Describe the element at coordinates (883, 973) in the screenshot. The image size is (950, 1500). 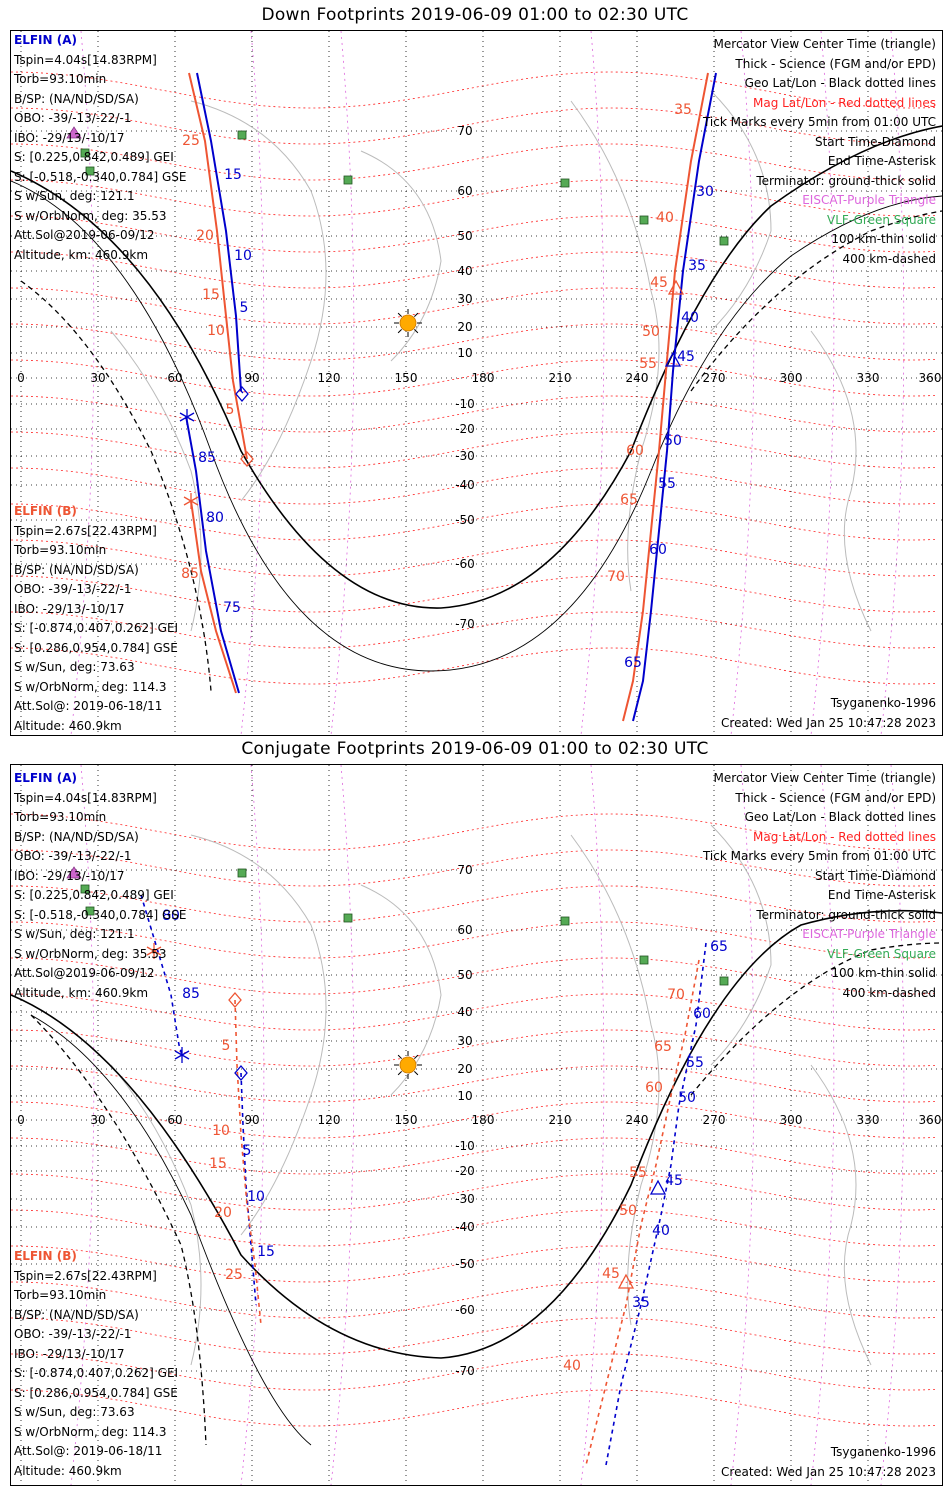
I see `legend-item: 100 km-thin solid` at that location.